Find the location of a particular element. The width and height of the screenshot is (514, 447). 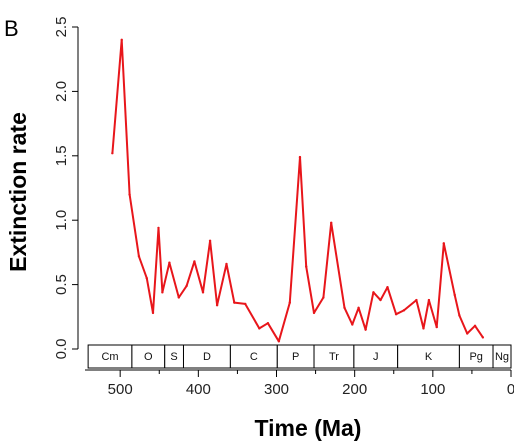

x-tick-label: 400 is located at coordinates (198, 389).